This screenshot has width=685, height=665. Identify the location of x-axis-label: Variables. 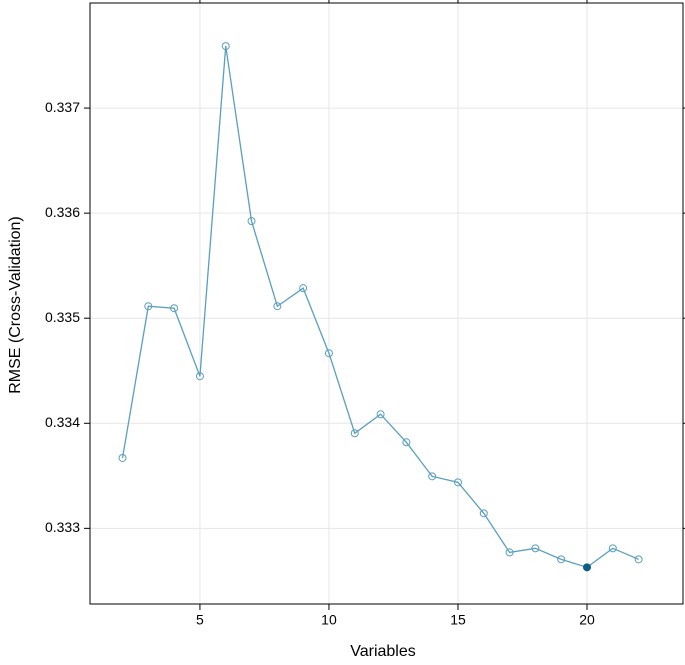
(383, 651).